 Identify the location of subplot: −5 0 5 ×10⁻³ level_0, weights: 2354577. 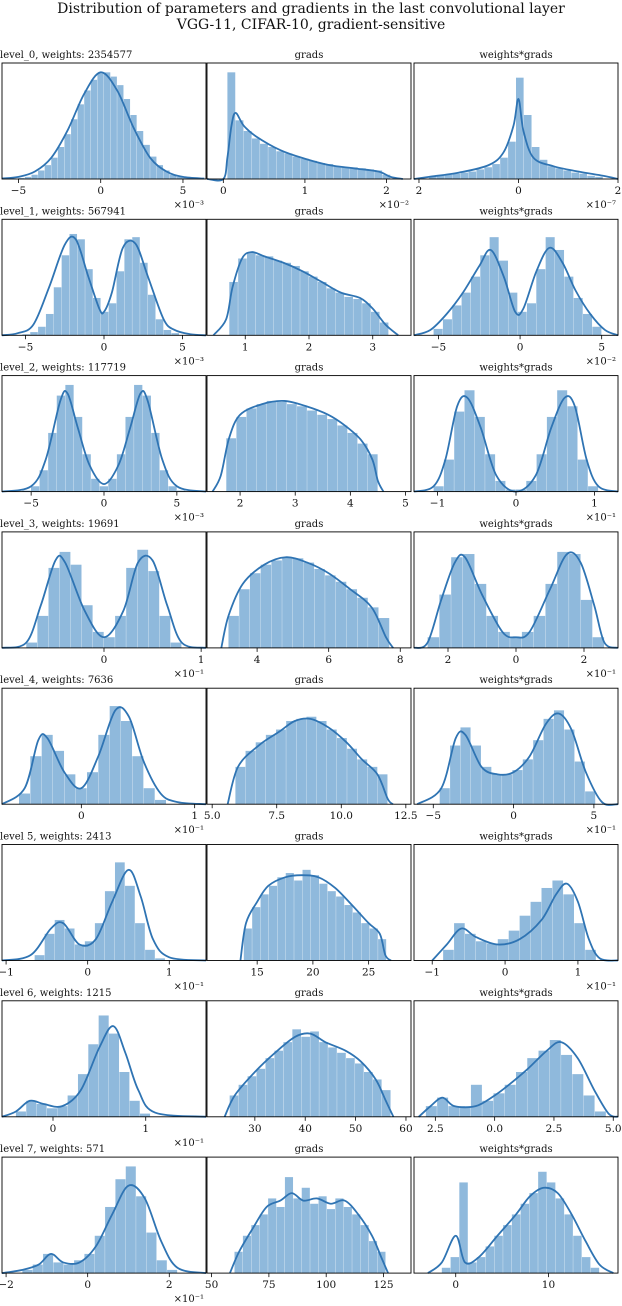
(103, 130).